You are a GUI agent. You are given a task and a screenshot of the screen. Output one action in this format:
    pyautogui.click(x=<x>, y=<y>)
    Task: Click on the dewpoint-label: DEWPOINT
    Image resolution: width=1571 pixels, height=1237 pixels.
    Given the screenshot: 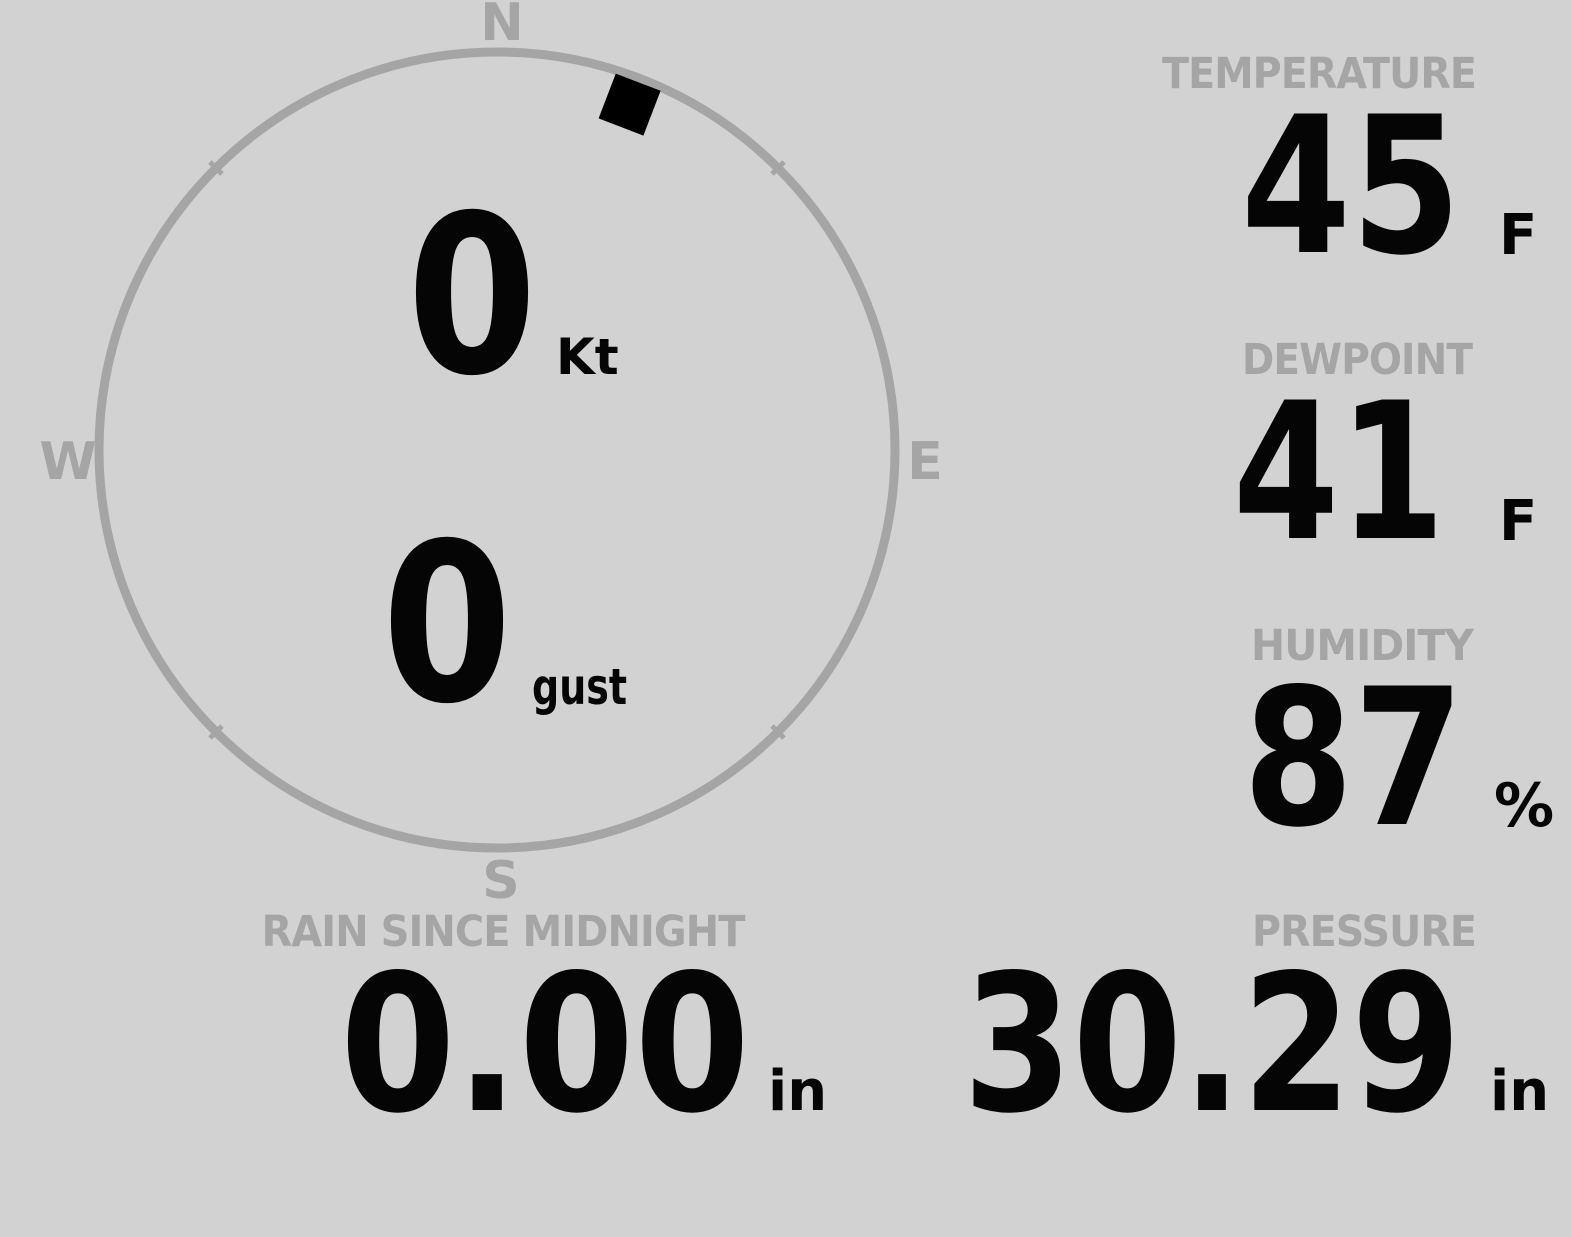 What is the action you would take?
    pyautogui.click(x=1358, y=360)
    